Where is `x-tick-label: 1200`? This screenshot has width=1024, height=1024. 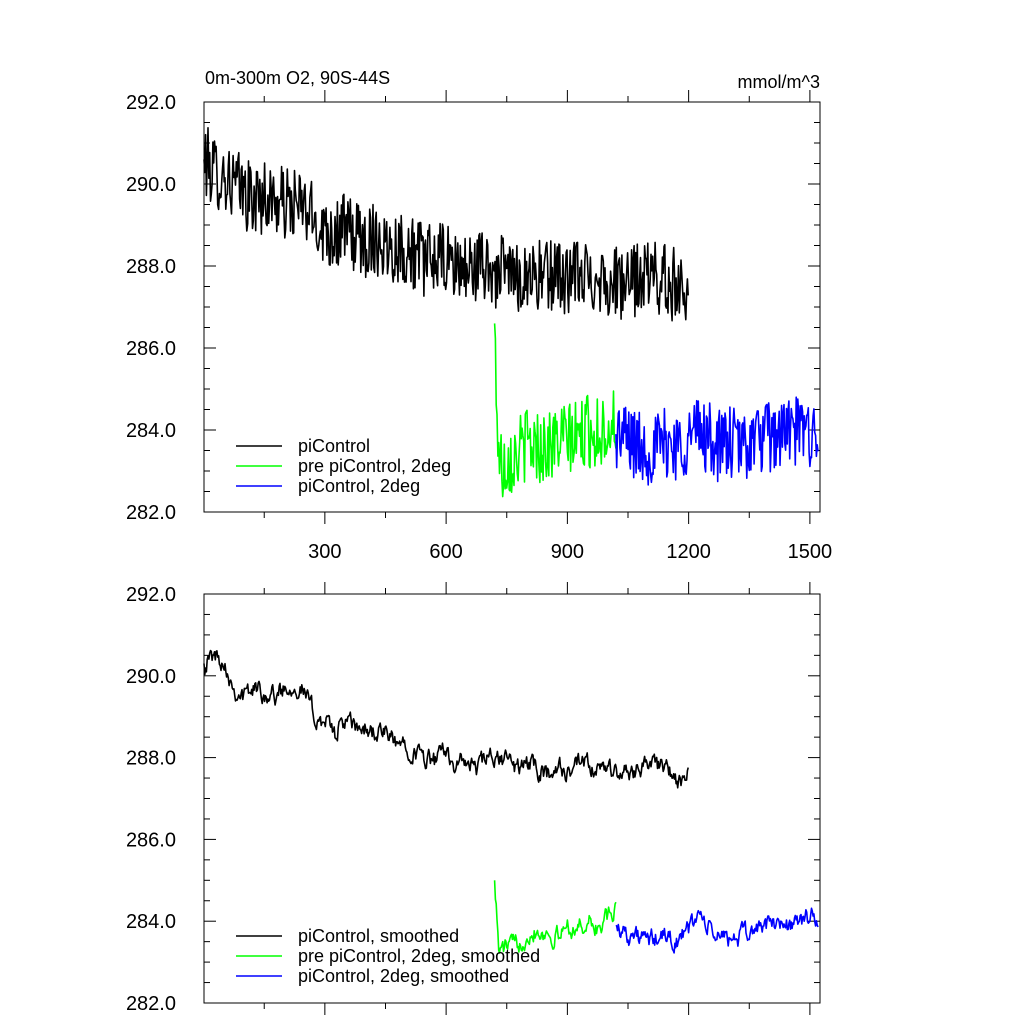 x-tick-label: 1200 is located at coordinates (688, 552).